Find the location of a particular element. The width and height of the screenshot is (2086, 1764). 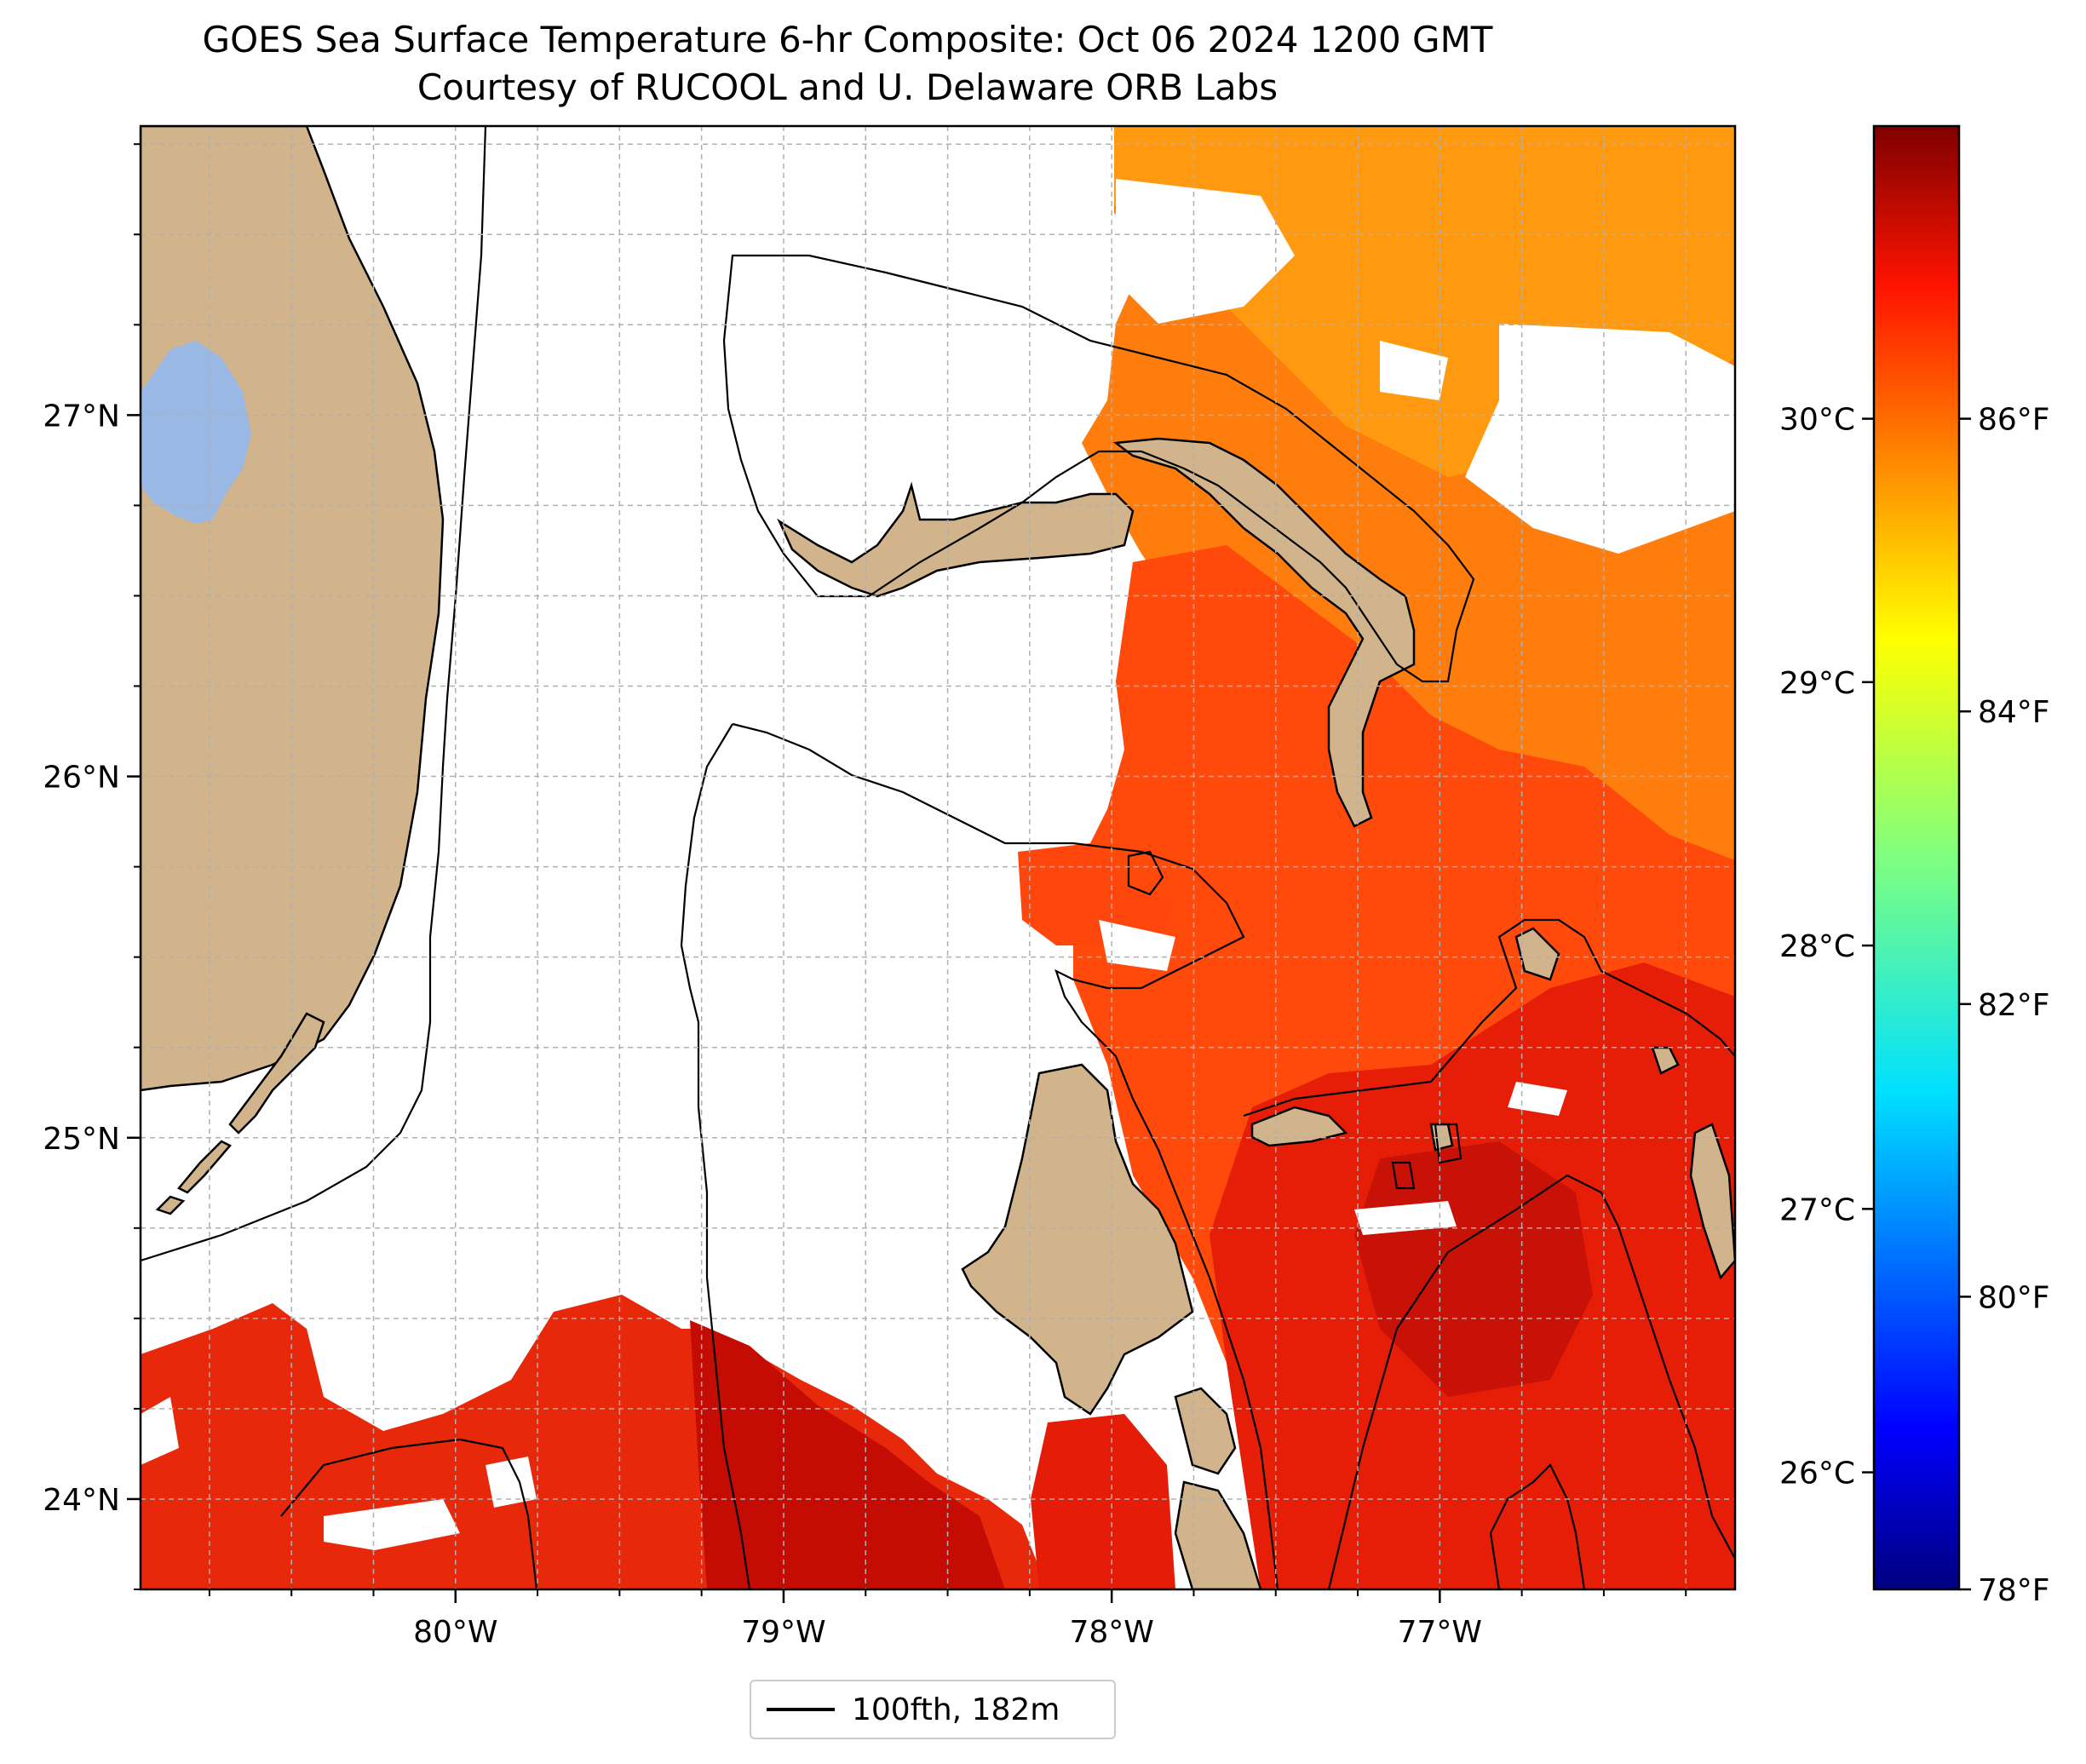

latitude-axis: 24°N 25°N 26°N 27°N is located at coordinates (92, 866).